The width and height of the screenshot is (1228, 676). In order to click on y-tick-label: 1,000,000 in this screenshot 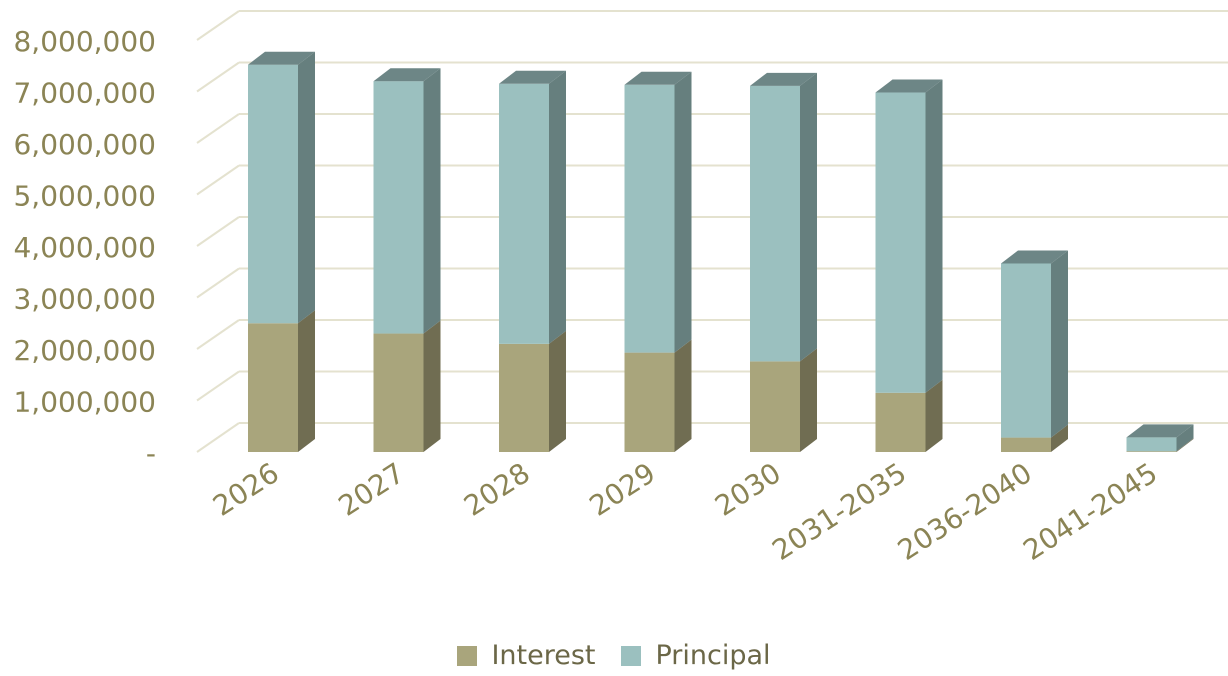, I will do `click(84, 402)`.